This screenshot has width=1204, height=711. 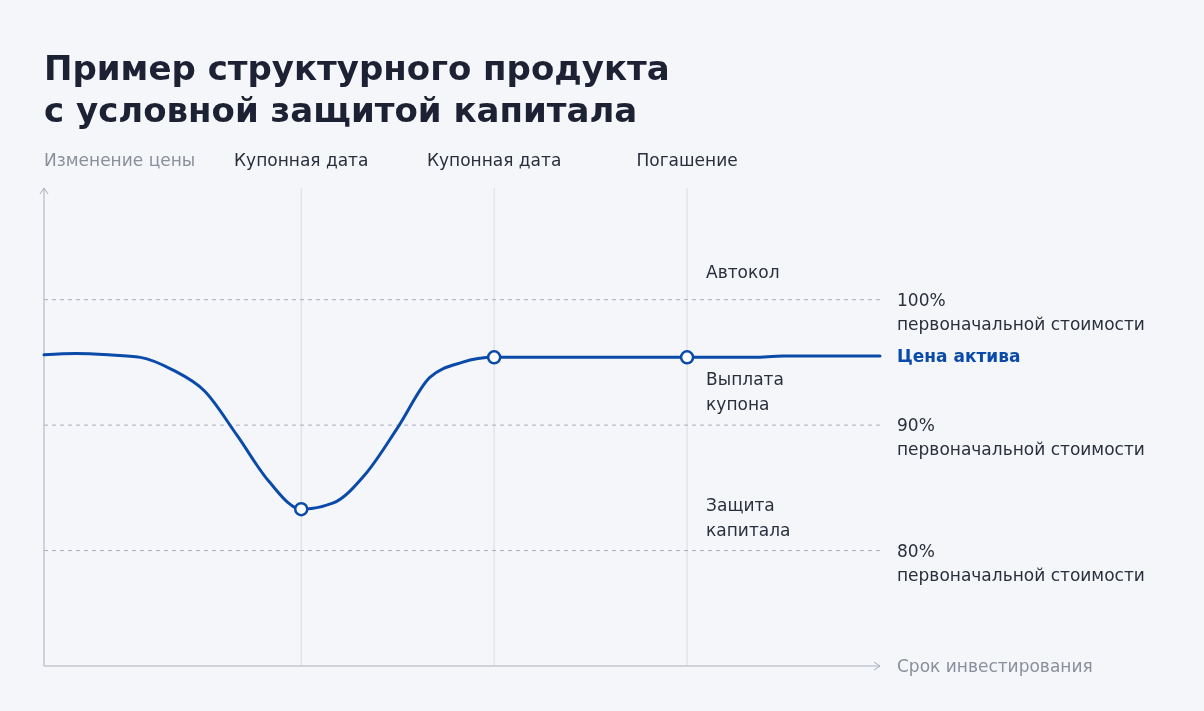 What do you see at coordinates (120, 160) in the screenshot?
I see `y-axis-title: Изменение цены` at bounding box center [120, 160].